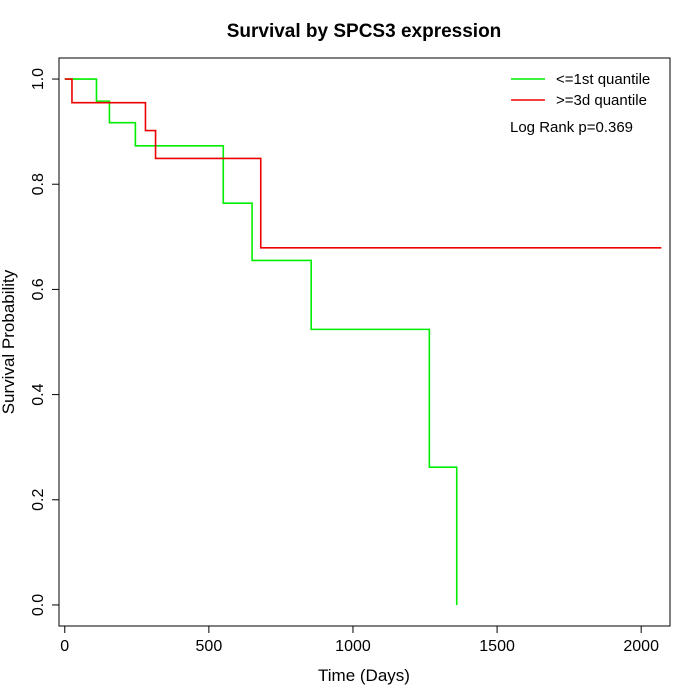  I want to click on y-tick-label: 0.0, so click(38, 605).